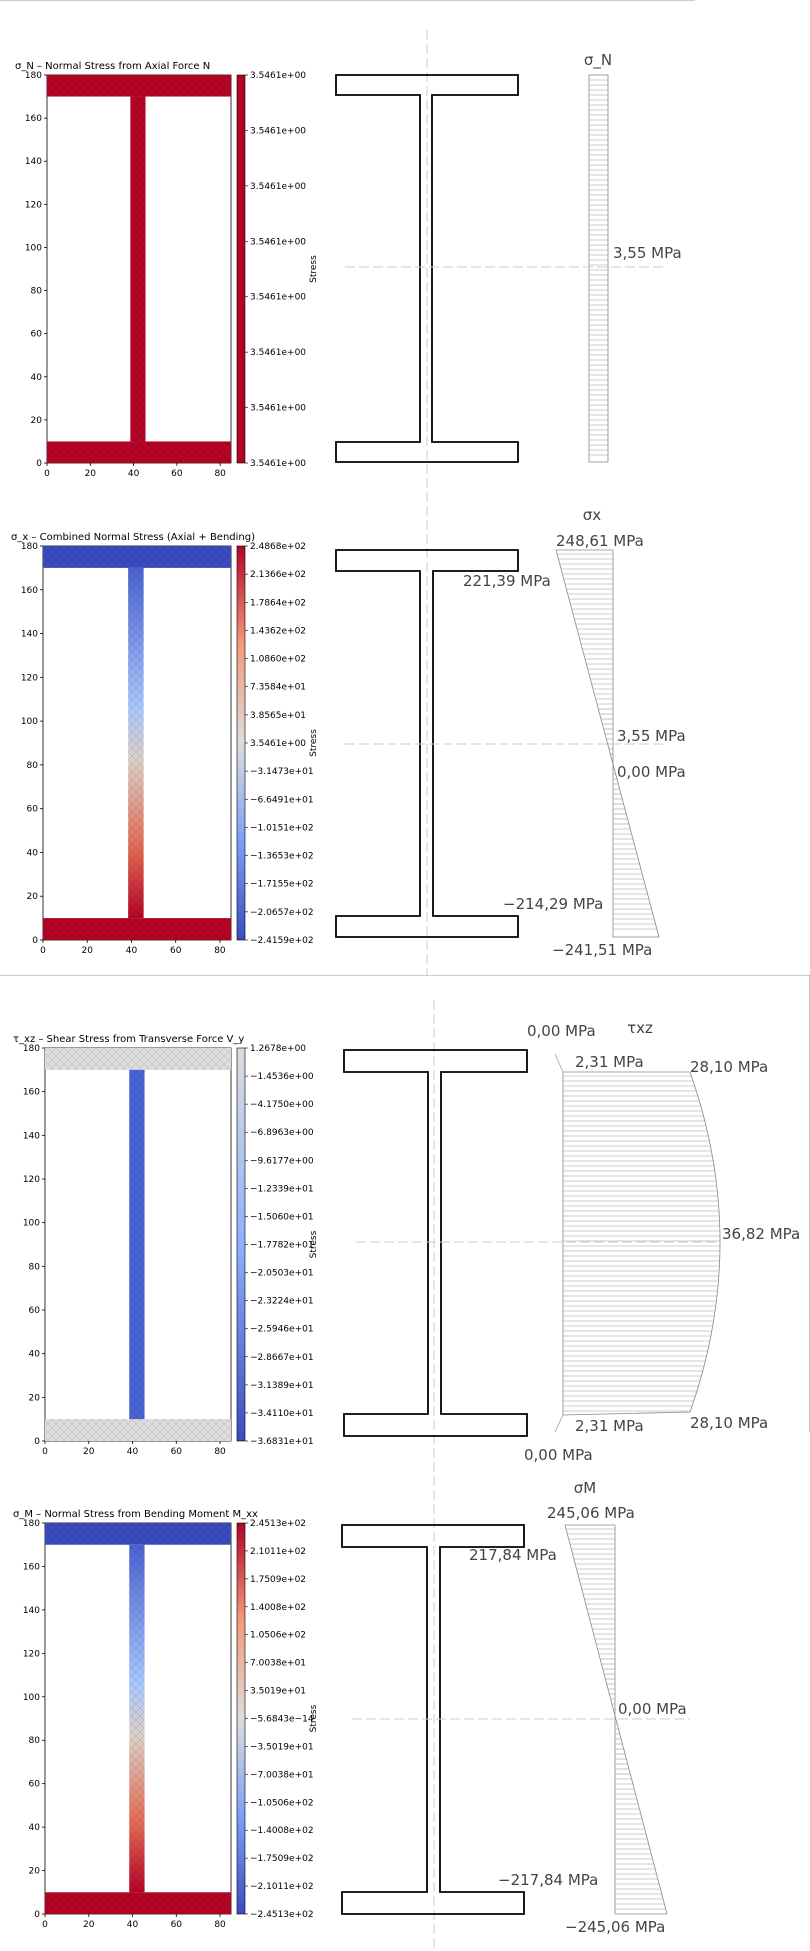 The width and height of the screenshot is (810, 1951). Describe the element at coordinates (33, 205) in the screenshot. I see `y-tick-label: 120` at that location.